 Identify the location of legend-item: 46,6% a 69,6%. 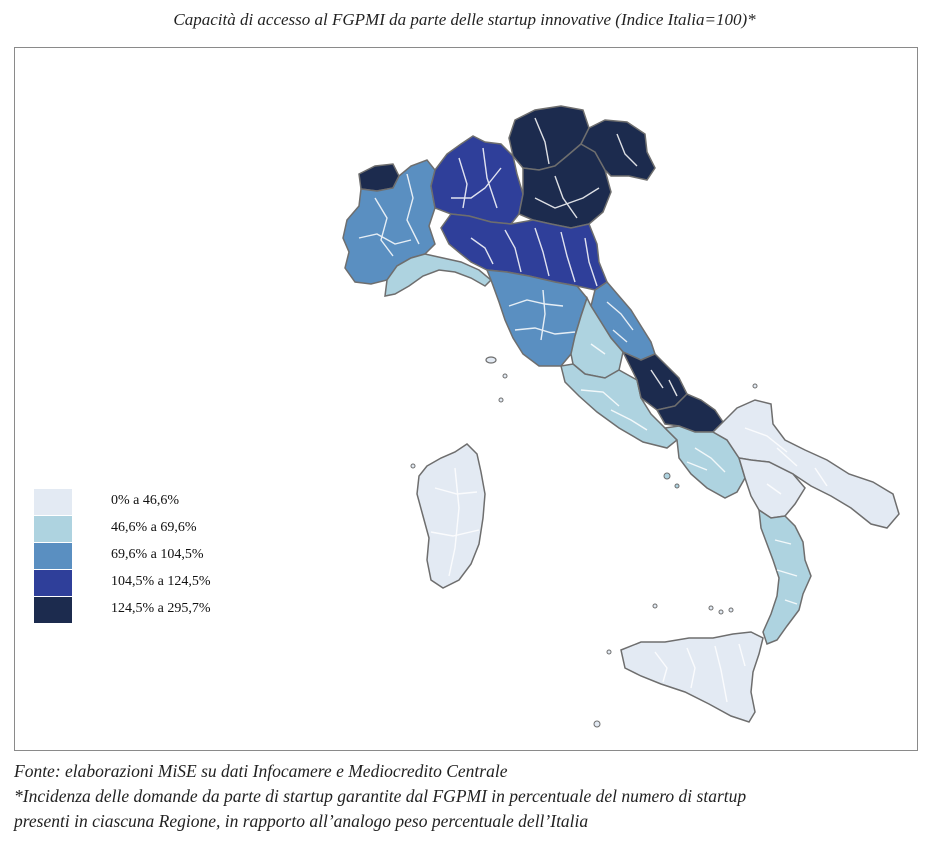
(154, 529).